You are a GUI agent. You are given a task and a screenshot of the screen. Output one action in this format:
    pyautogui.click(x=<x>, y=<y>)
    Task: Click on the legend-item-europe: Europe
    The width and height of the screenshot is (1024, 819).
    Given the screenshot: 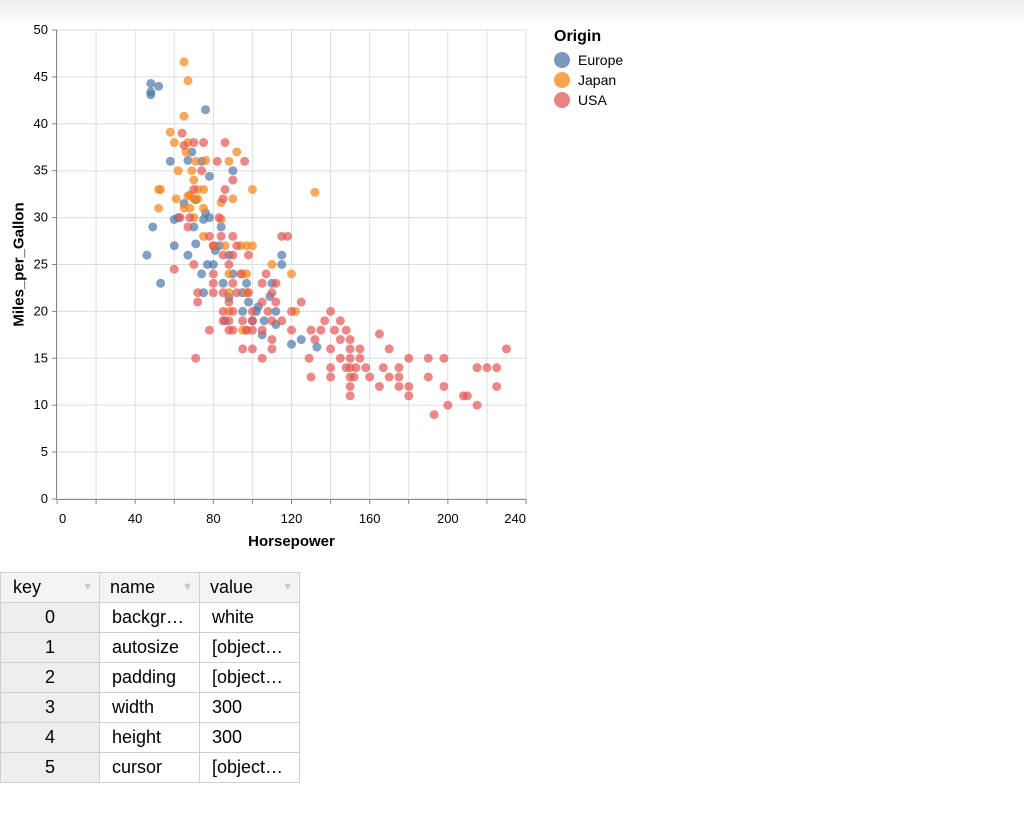 What is the action you would take?
    pyautogui.click(x=588, y=60)
    